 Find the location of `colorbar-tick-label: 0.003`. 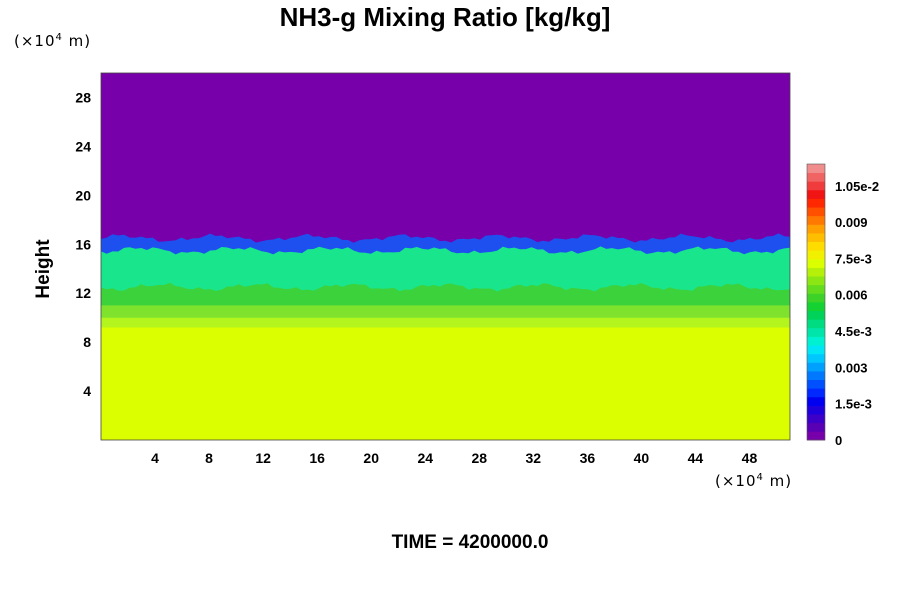

colorbar-tick-label: 0.003 is located at coordinates (851, 367).